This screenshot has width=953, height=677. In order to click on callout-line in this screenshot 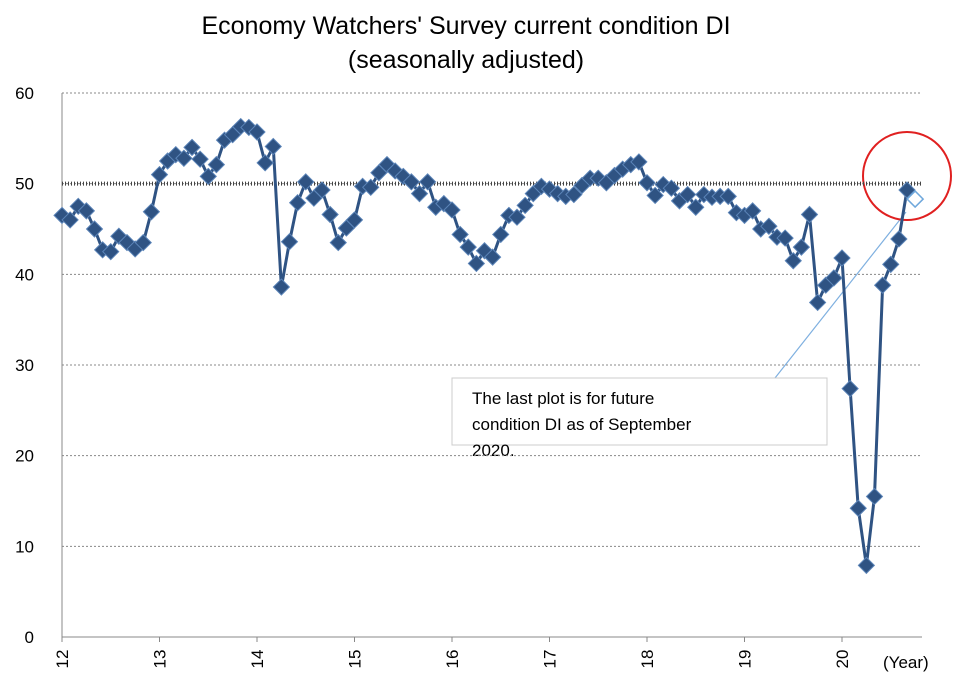, I will do `click(840, 295)`.